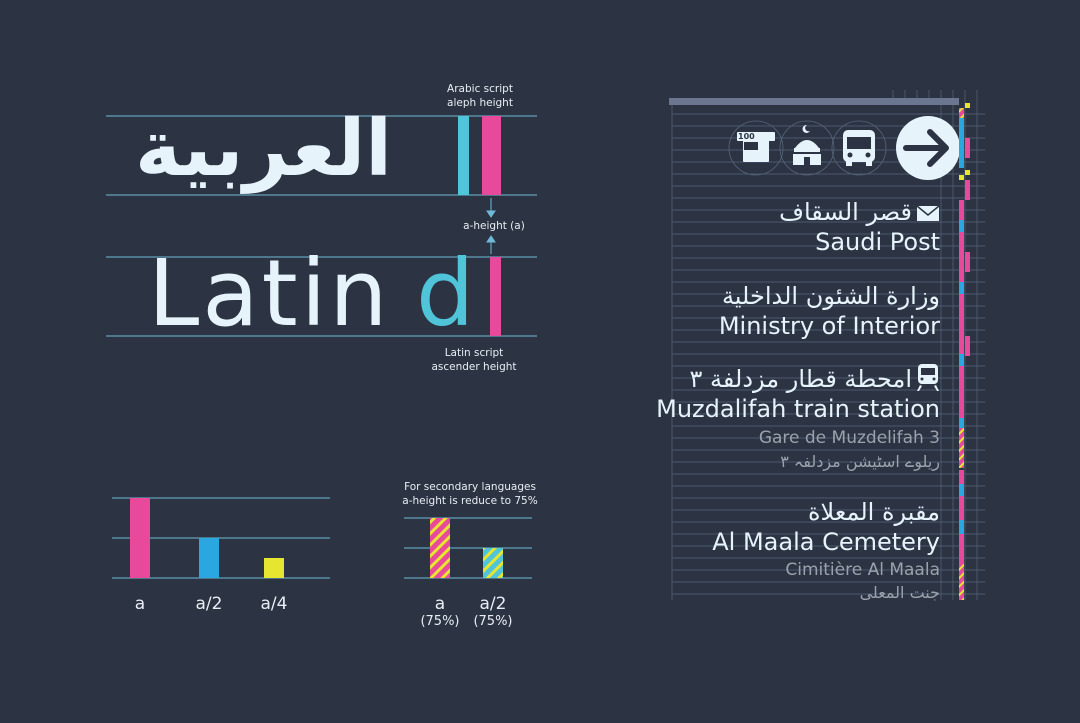 The width and height of the screenshot is (1080, 723). I want to click on sign-entry-3-secondary: Gare de Muzdelifah 3, so click(849, 438).